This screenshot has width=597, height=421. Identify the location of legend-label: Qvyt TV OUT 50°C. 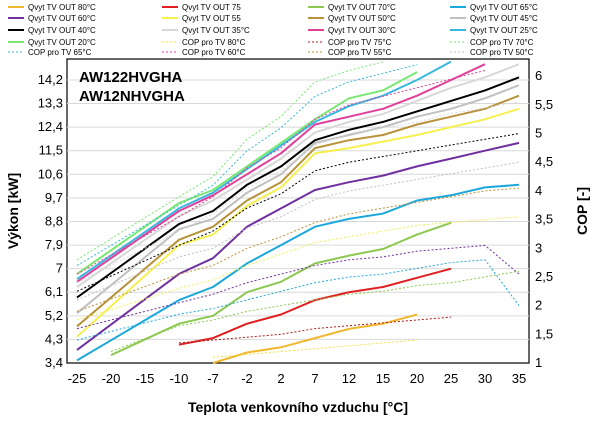
(362, 18).